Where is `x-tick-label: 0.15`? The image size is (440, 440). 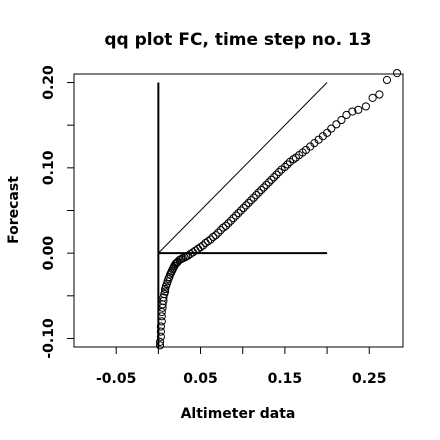
x-tick-label: 0.15 is located at coordinates (285, 379).